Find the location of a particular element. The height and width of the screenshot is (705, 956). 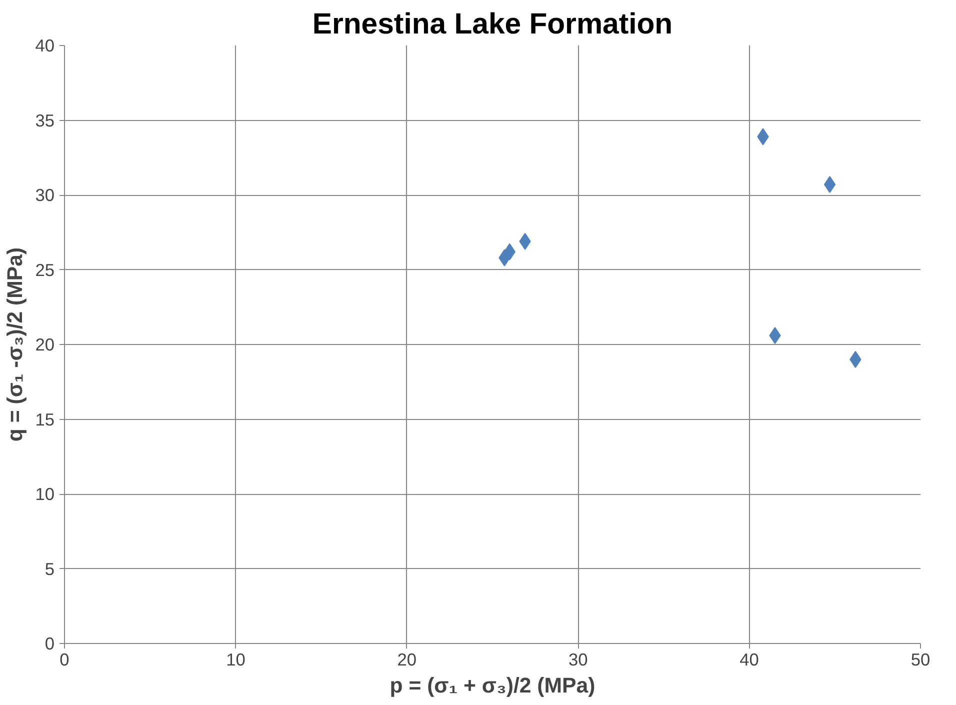

x-tick-label: 10 is located at coordinates (236, 660).